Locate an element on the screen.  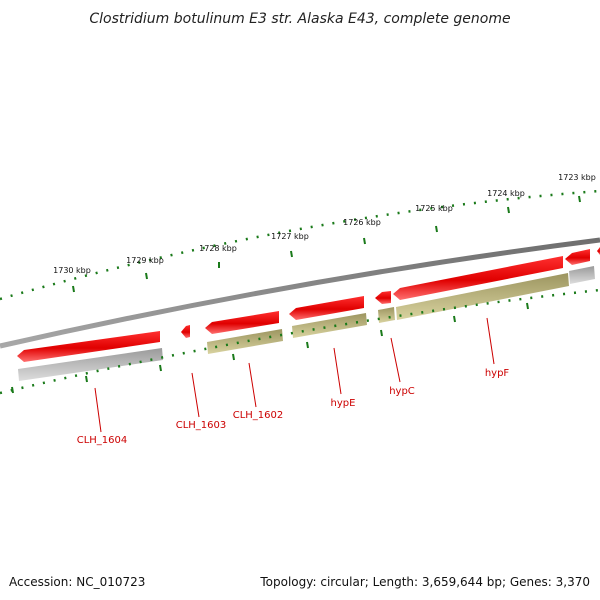
leader-hypc is located at coordinates (395, 360).